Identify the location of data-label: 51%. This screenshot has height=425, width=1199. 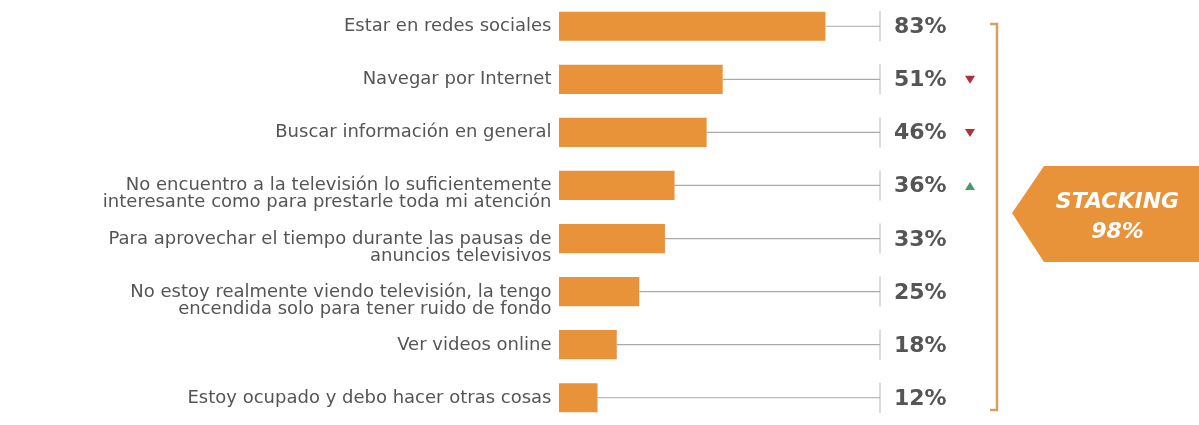
(920, 79).